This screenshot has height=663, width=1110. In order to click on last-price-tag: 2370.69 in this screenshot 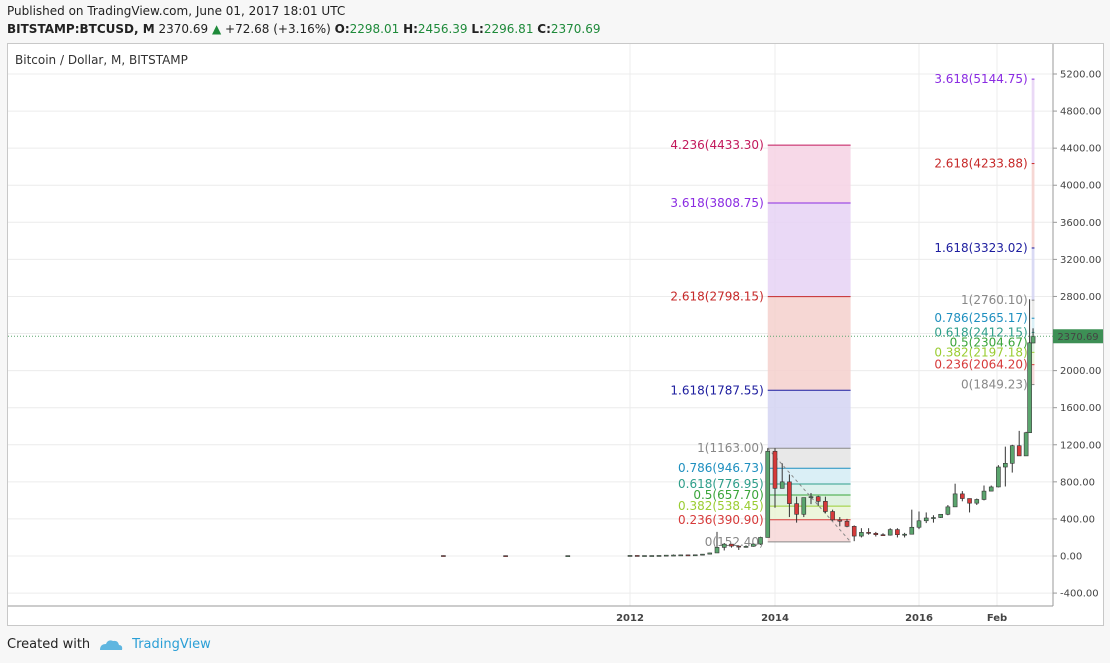, I will do `click(1077, 337)`.